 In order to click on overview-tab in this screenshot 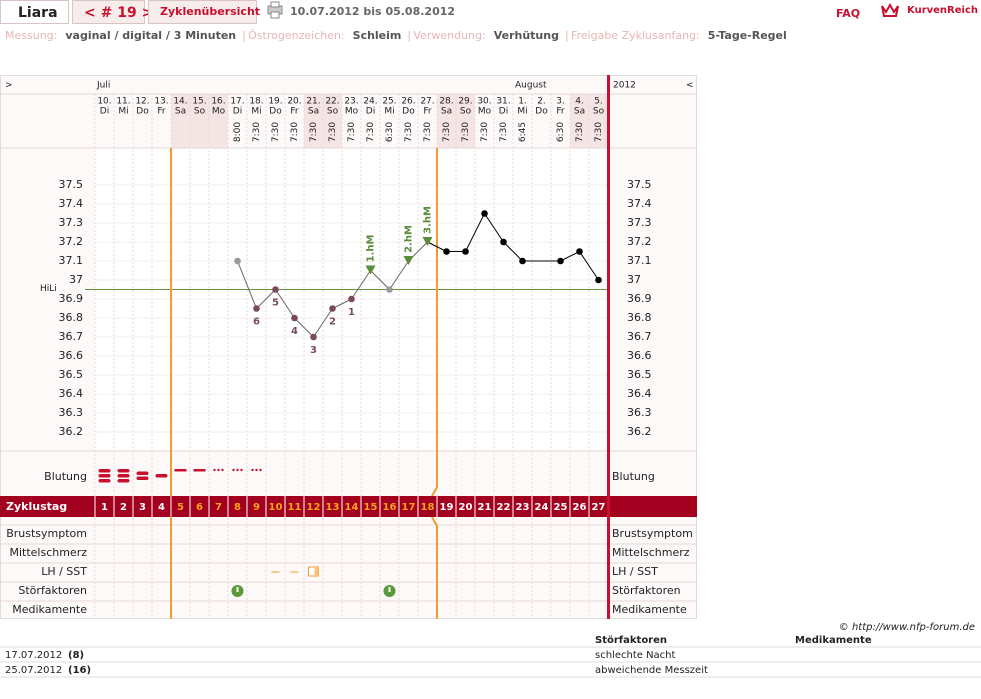, I will do `click(202, 12)`.